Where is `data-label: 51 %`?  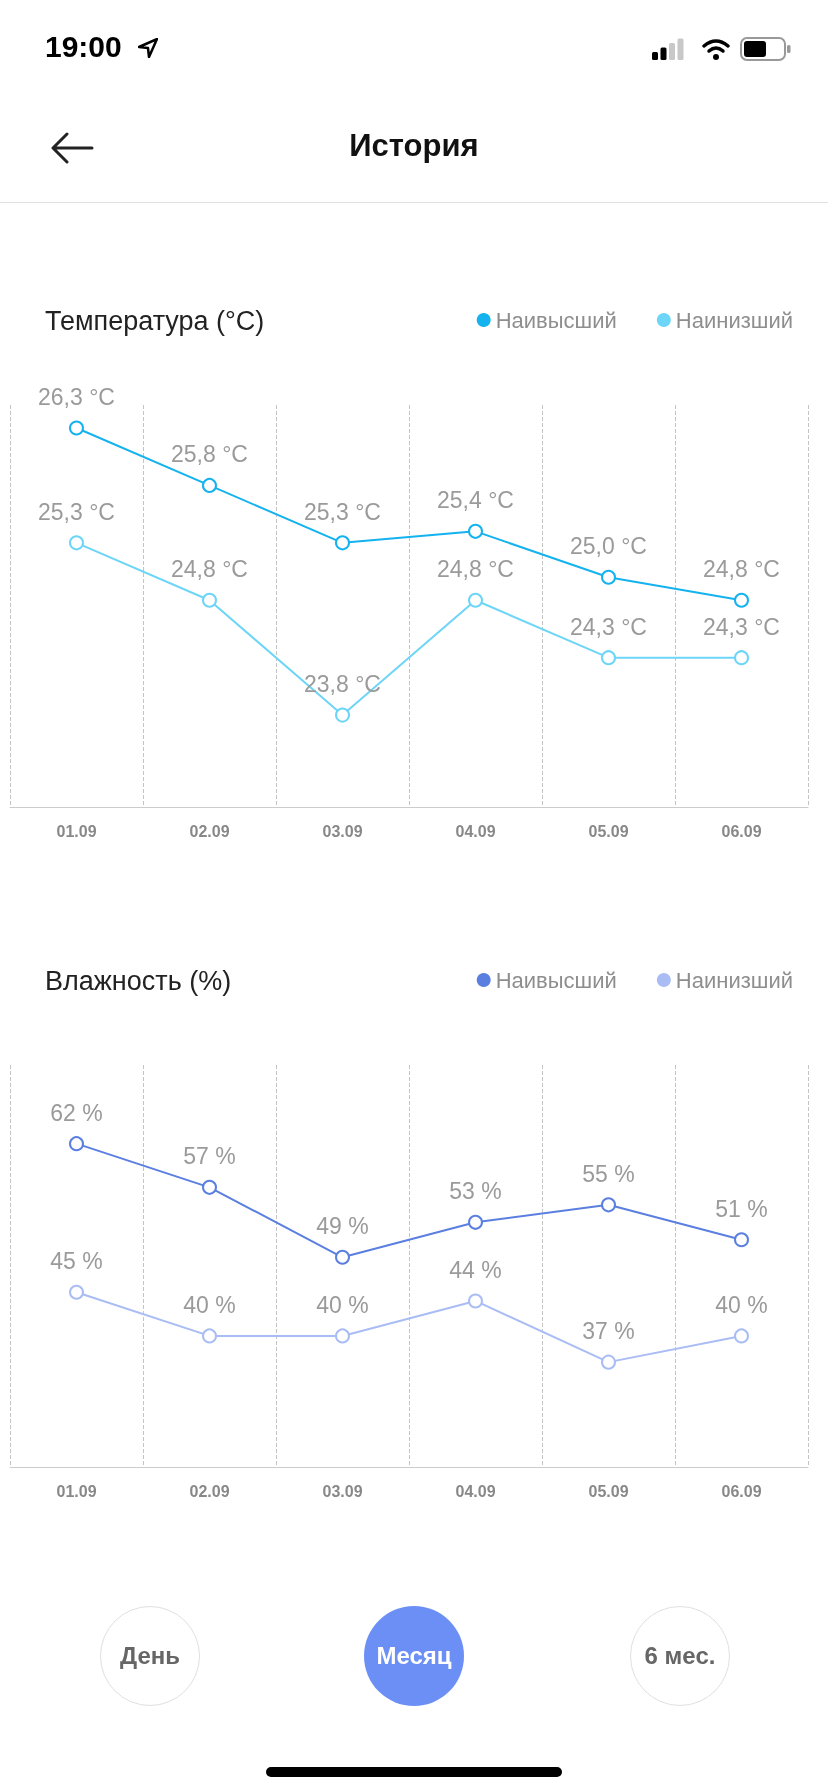 data-label: 51 % is located at coordinates (741, 1208).